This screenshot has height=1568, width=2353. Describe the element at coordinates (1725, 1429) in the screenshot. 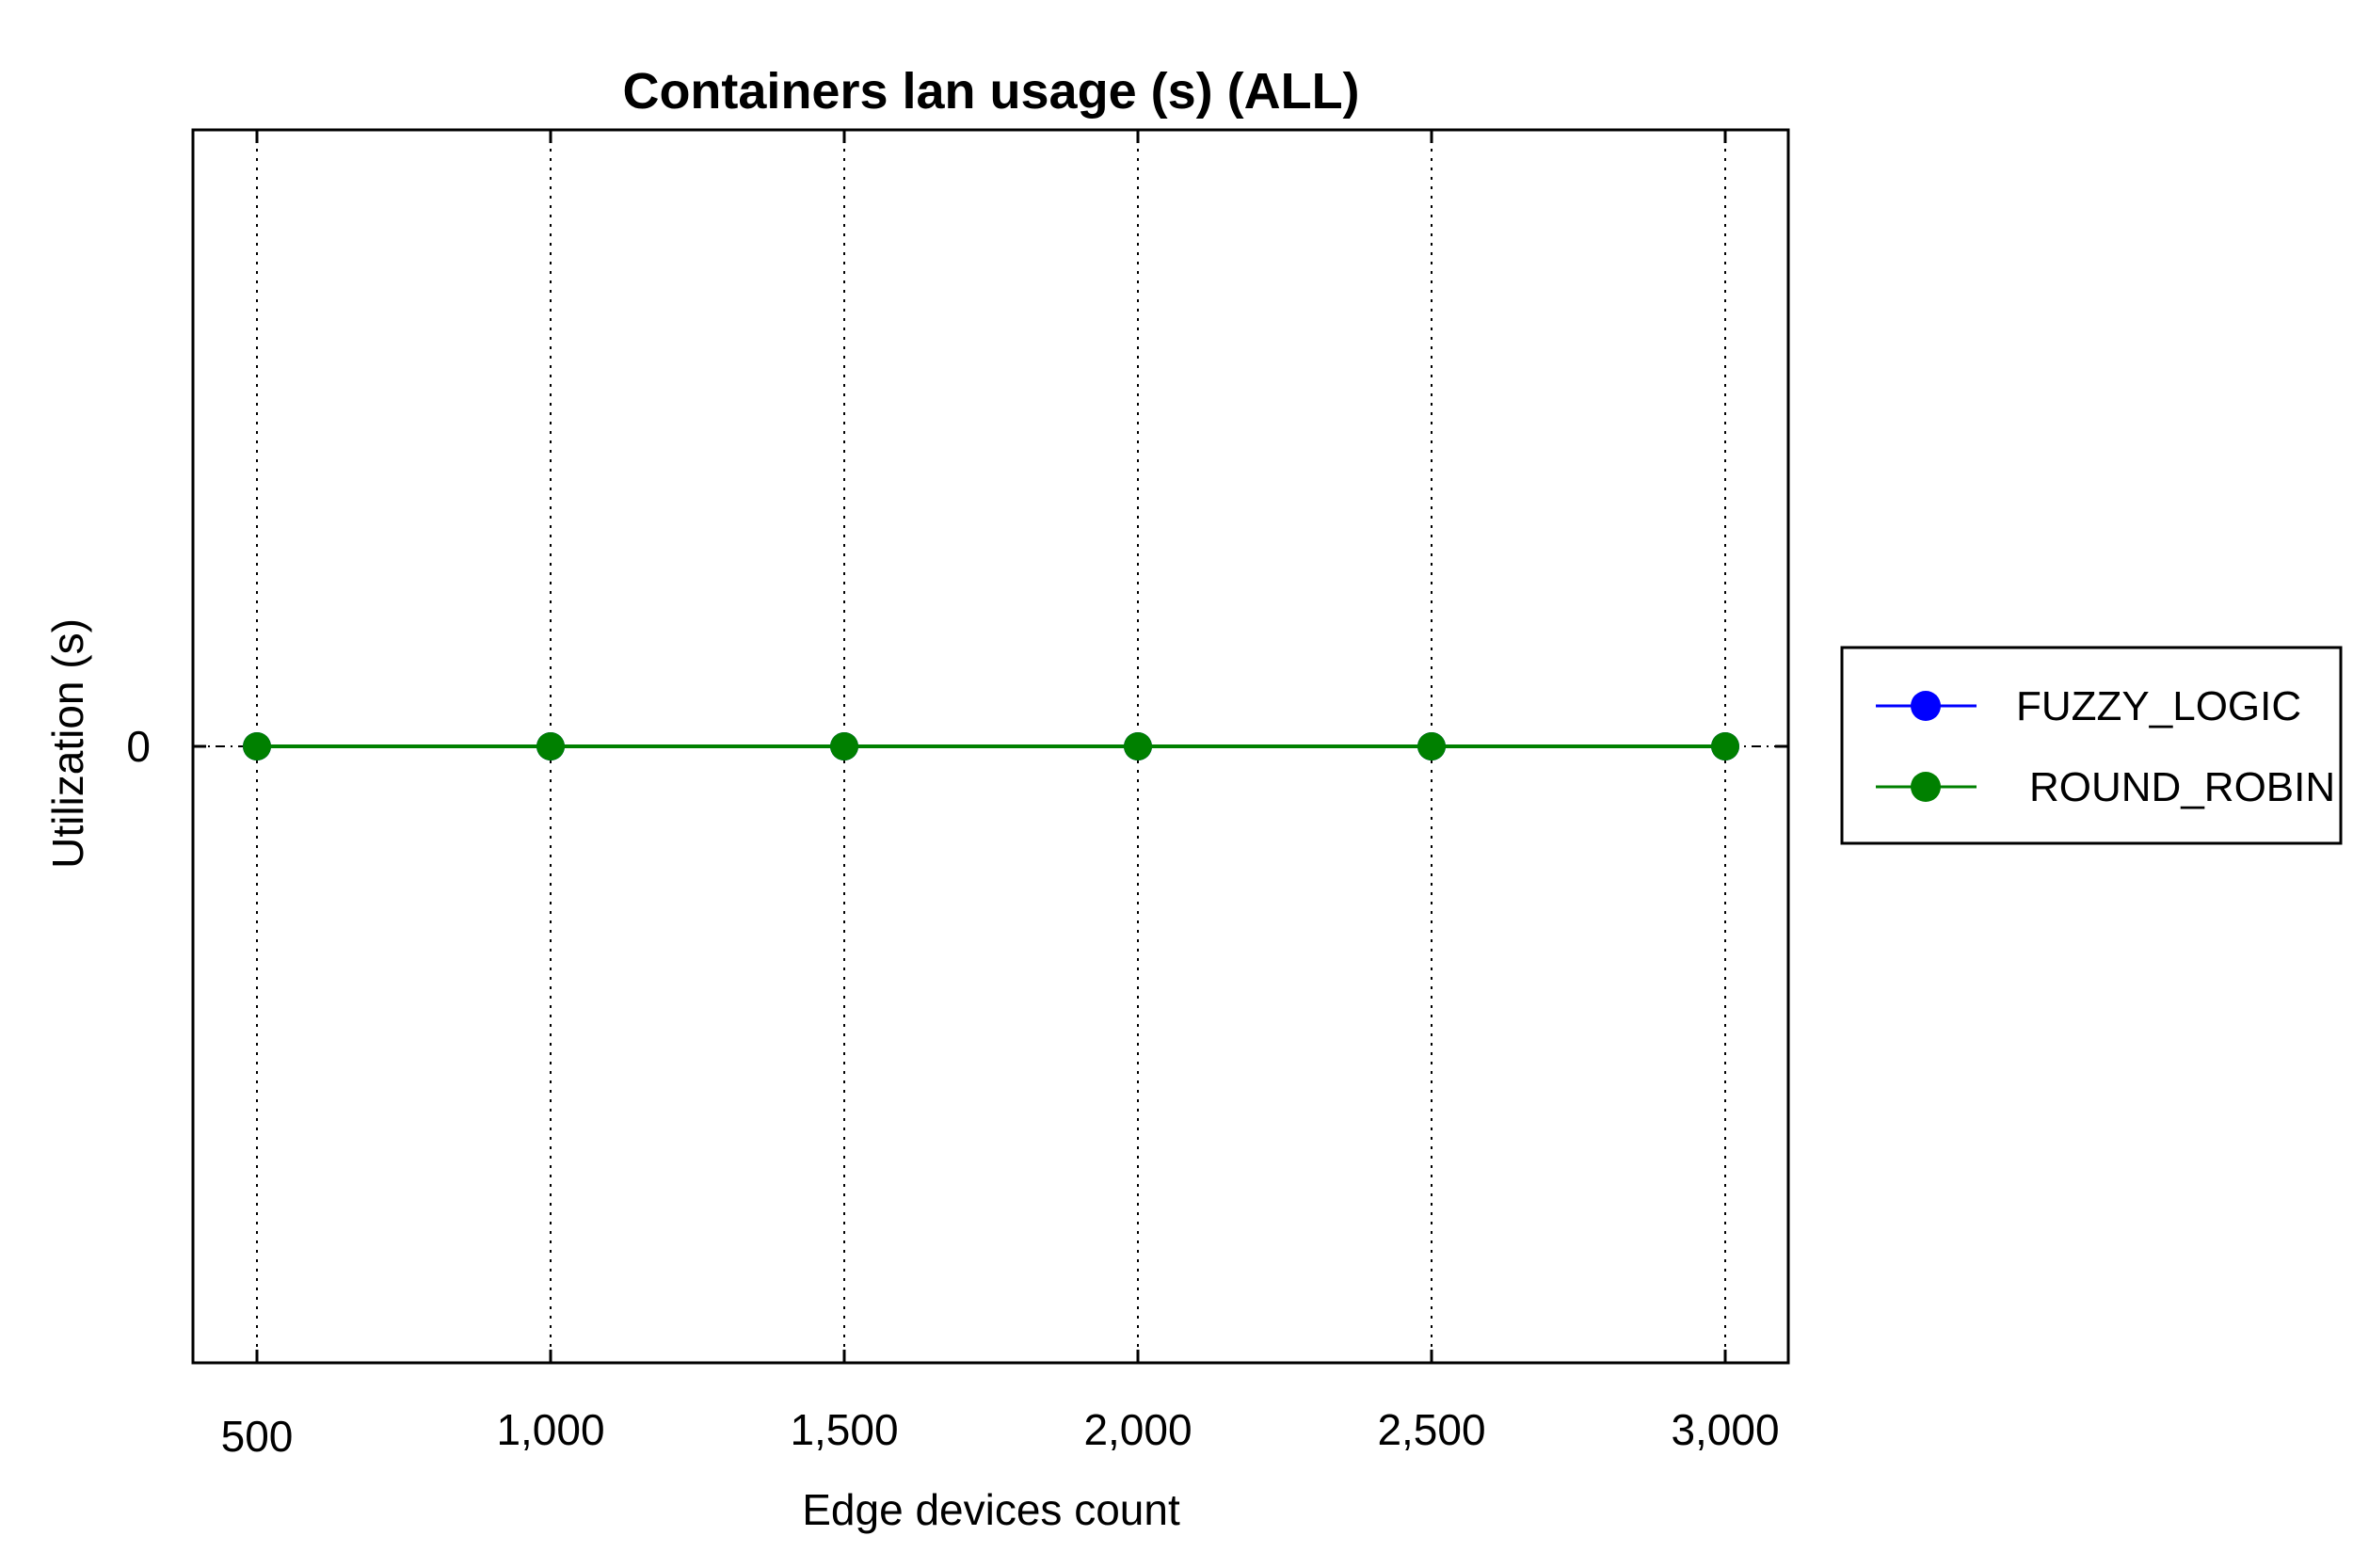

I see `x-tick-label: 3,000` at that location.